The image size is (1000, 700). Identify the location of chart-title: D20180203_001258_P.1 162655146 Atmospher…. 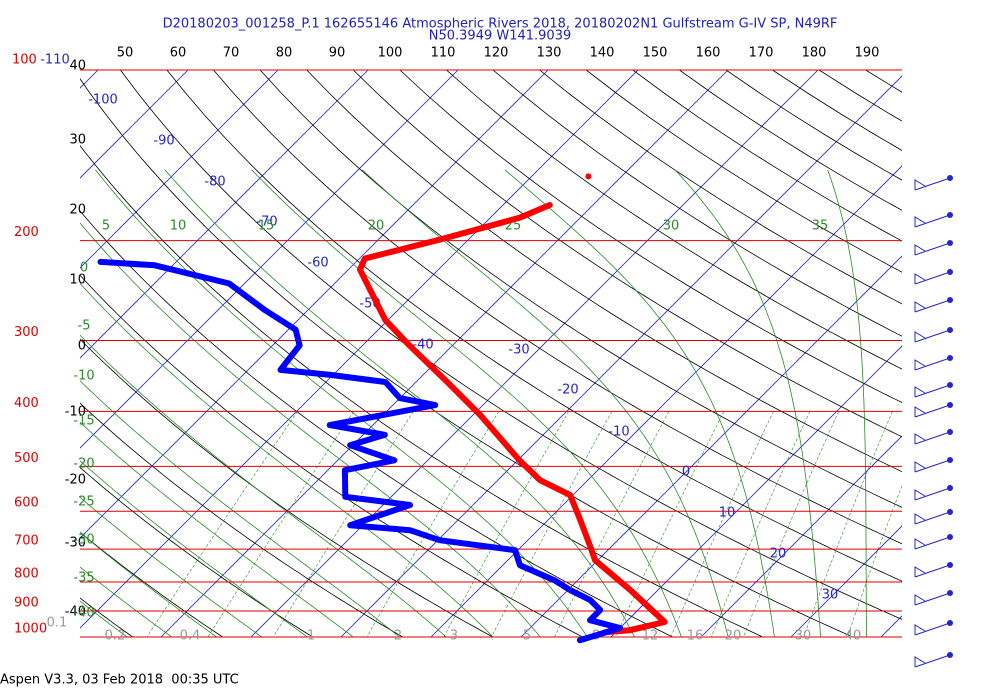
(500, 24).